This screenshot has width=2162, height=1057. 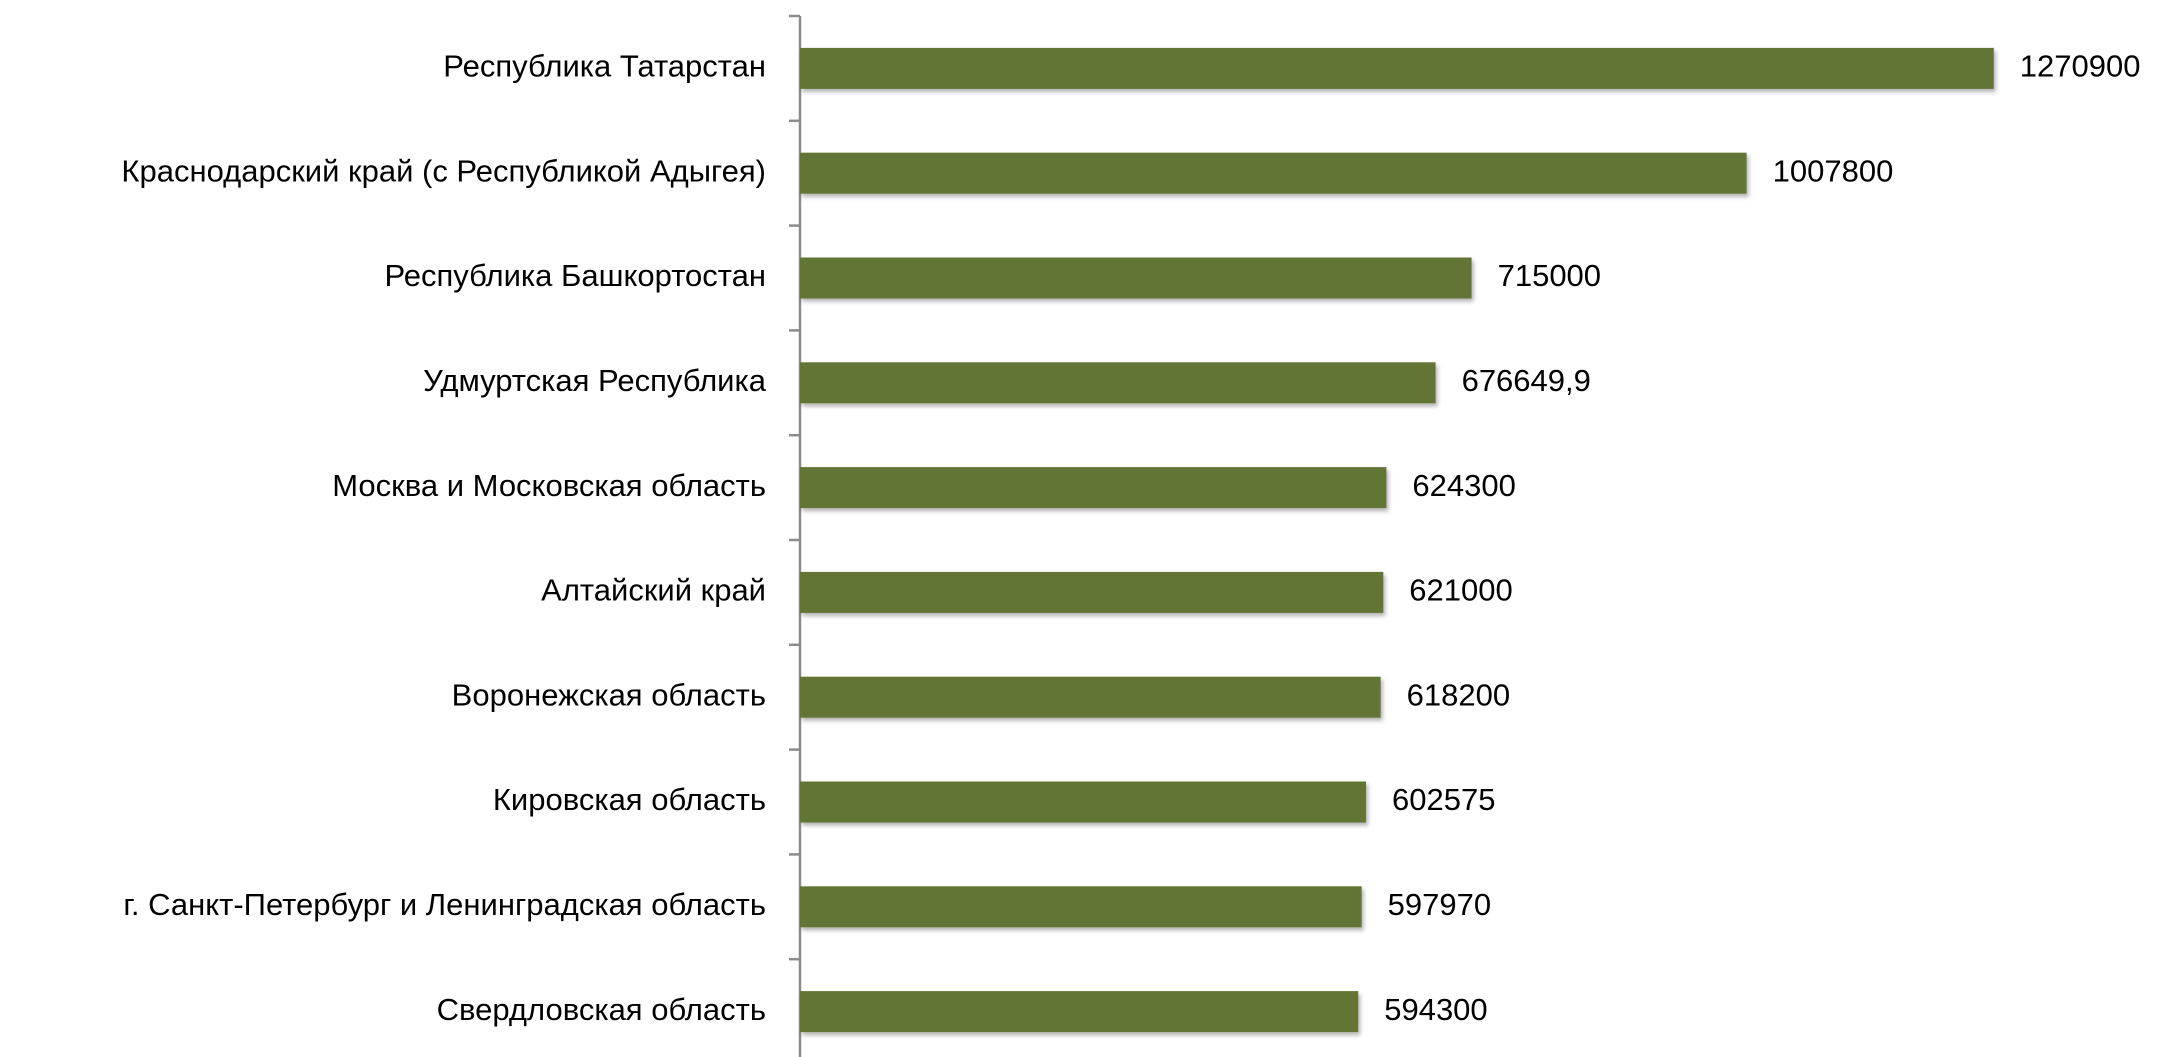 I want to click on data-label: 1270900, so click(x=2080, y=66).